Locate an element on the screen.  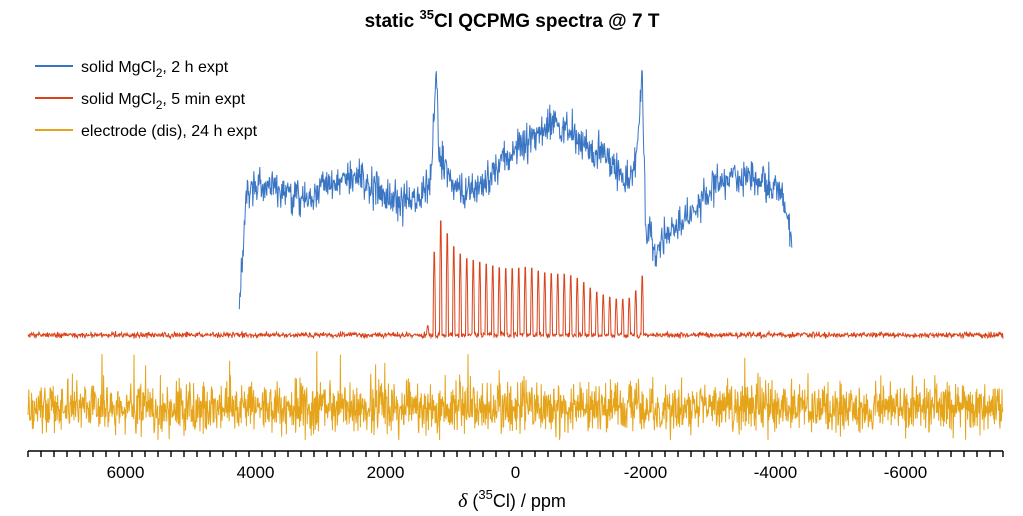
x-axis-ticks is located at coordinates (515, 454).